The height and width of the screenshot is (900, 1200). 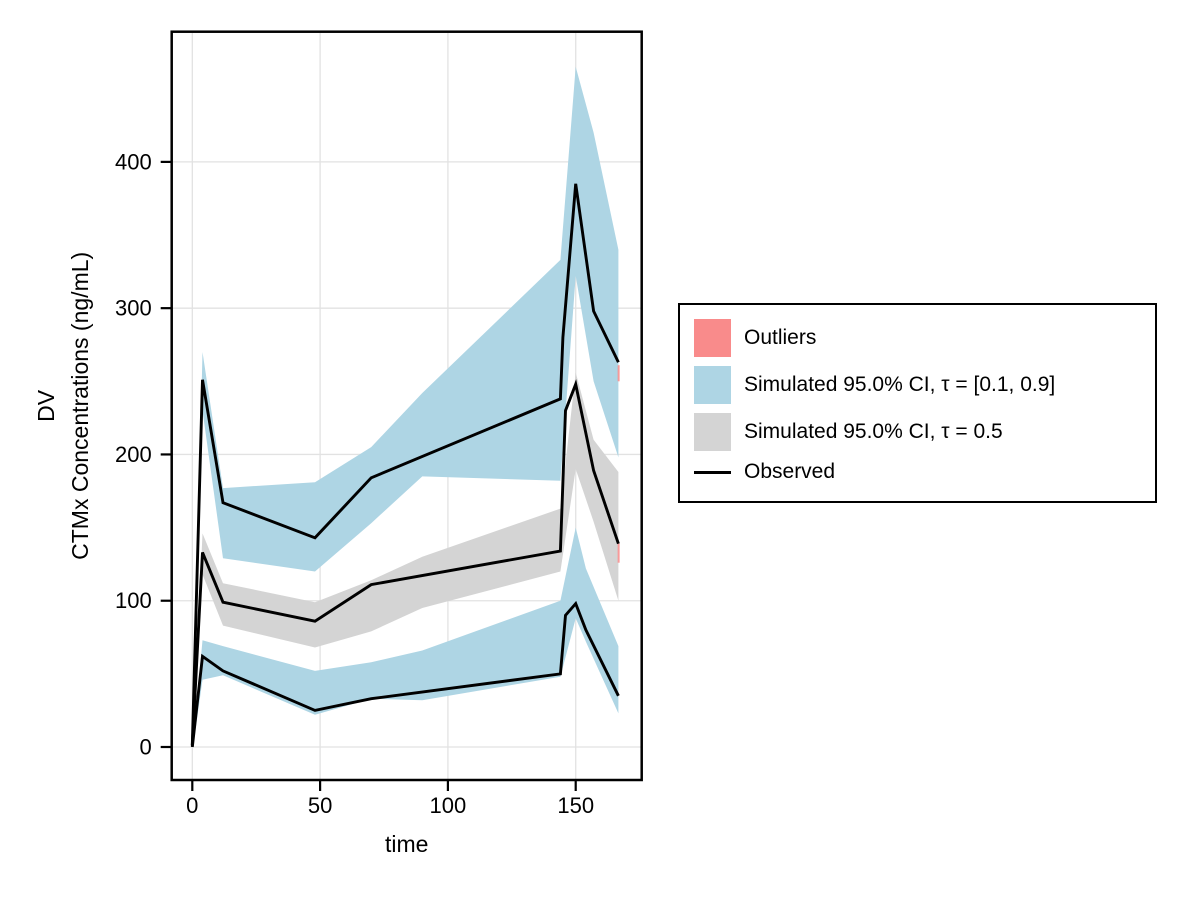 I want to click on y-tick-label: 200, so click(x=133, y=454).